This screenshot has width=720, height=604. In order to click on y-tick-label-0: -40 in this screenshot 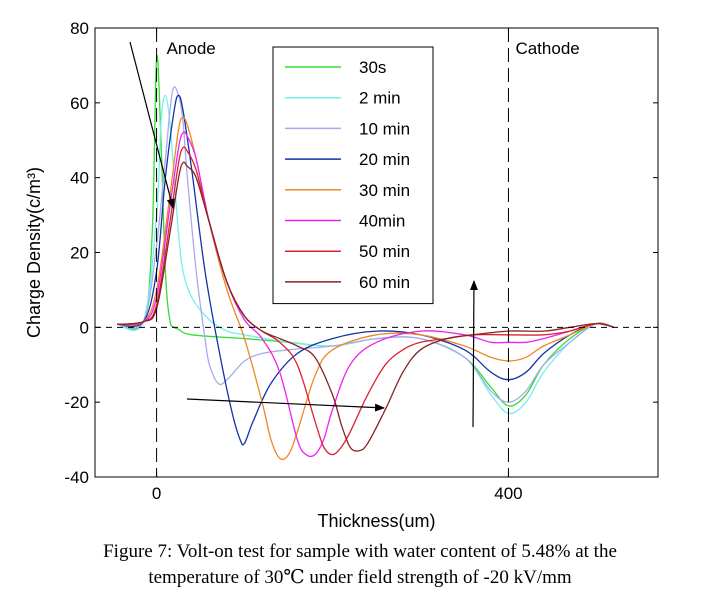, I will do `click(76, 477)`.